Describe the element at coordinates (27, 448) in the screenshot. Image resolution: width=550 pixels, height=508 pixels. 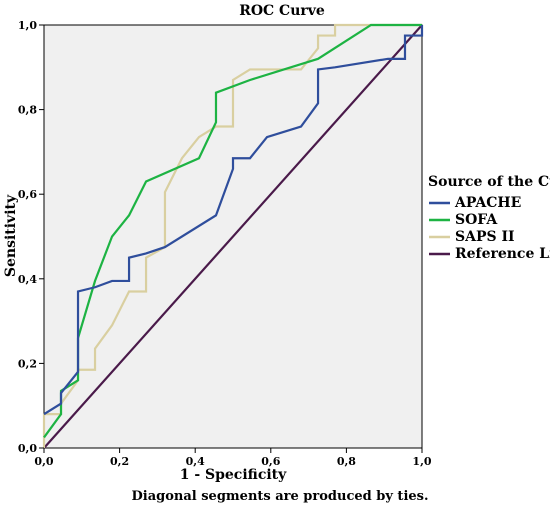
I see `y-tick-label: 0,0` at that location.